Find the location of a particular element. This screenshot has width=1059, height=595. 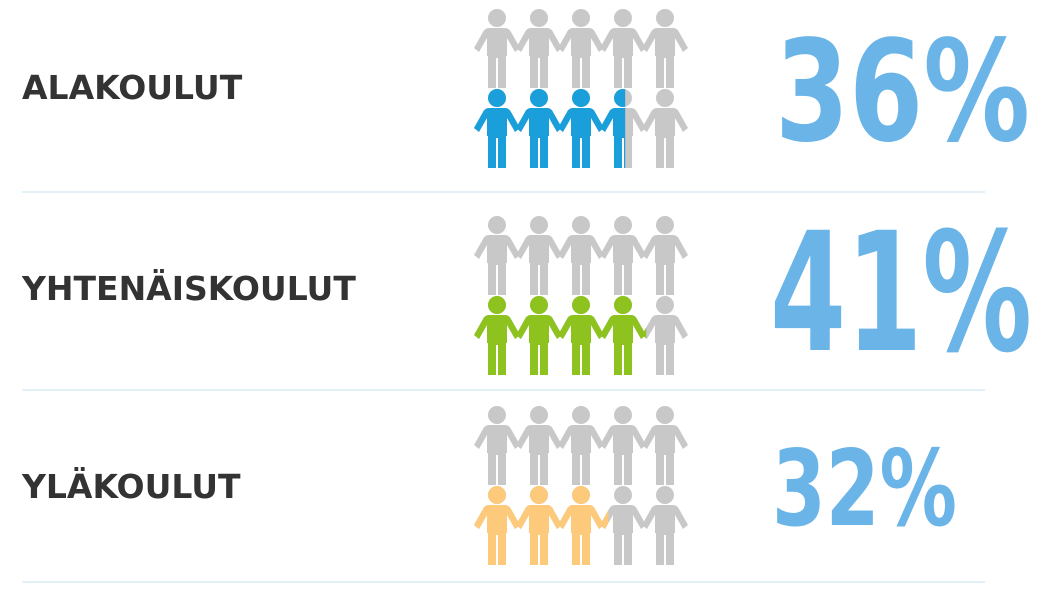

percent-label: 36% is located at coordinates (902, 92).